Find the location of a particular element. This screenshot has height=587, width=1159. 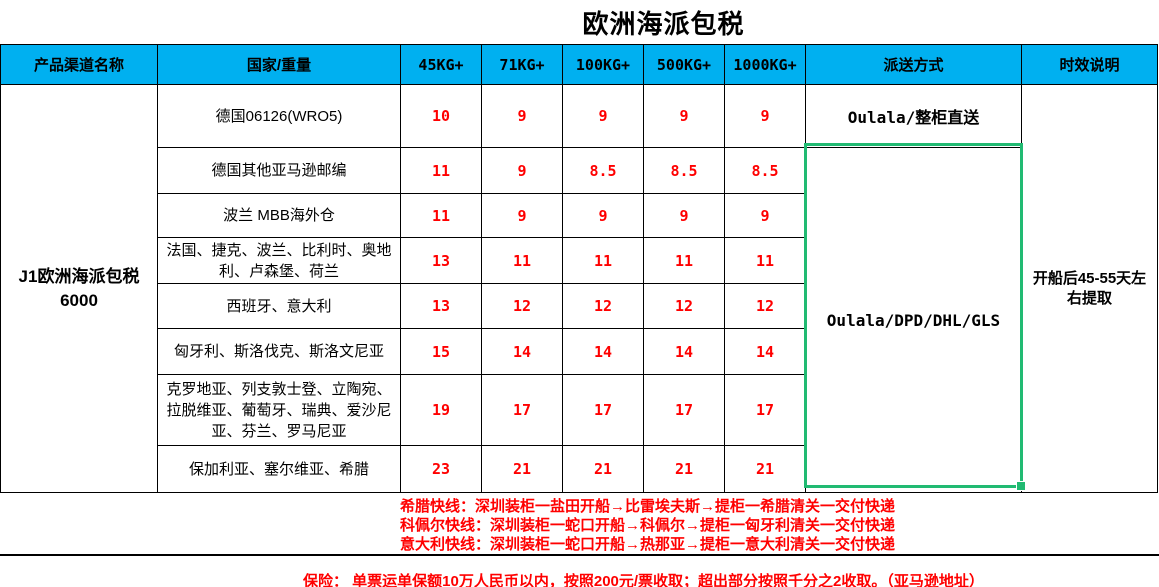

delivery-method-cell: Oulala/整柜直送 is located at coordinates (913, 116).